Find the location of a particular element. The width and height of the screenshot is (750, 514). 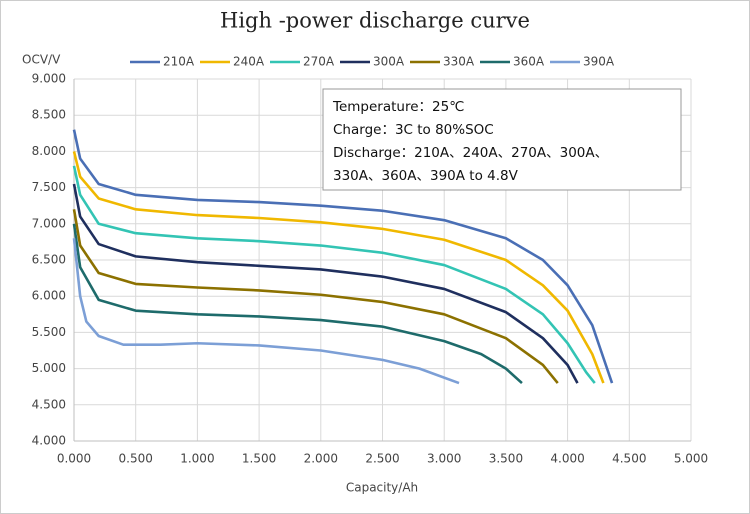

y-tick-label: 8.500 is located at coordinates (49, 115).